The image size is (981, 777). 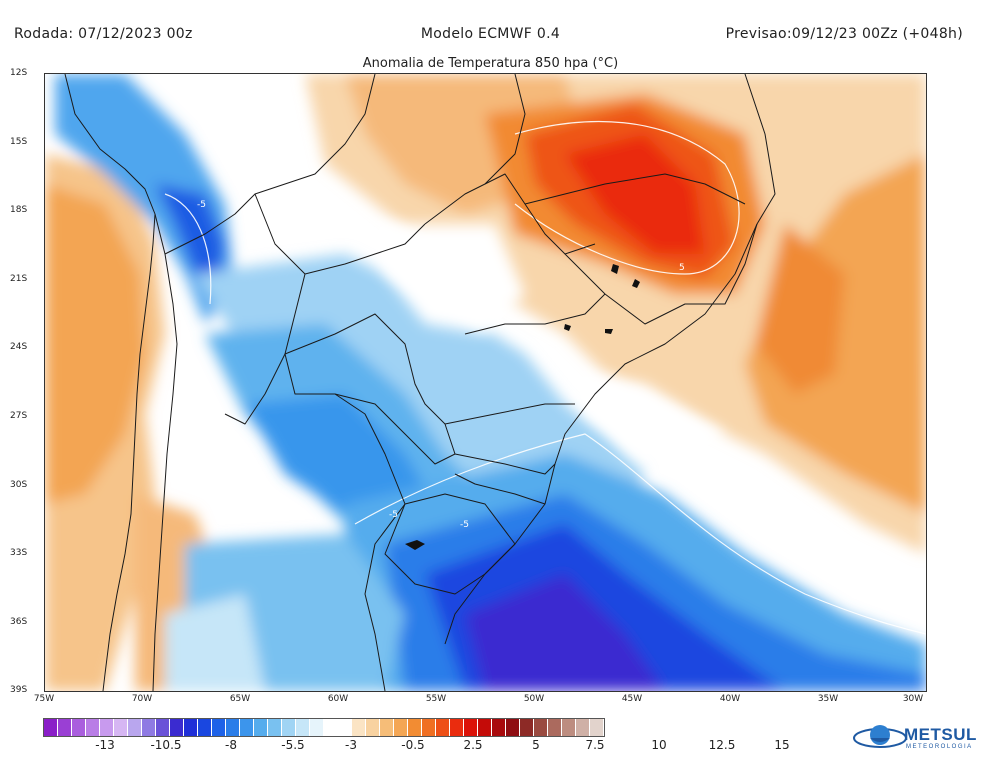 What do you see at coordinates (659, 745) in the screenshot?
I see `colorbar-label: 10` at bounding box center [659, 745].